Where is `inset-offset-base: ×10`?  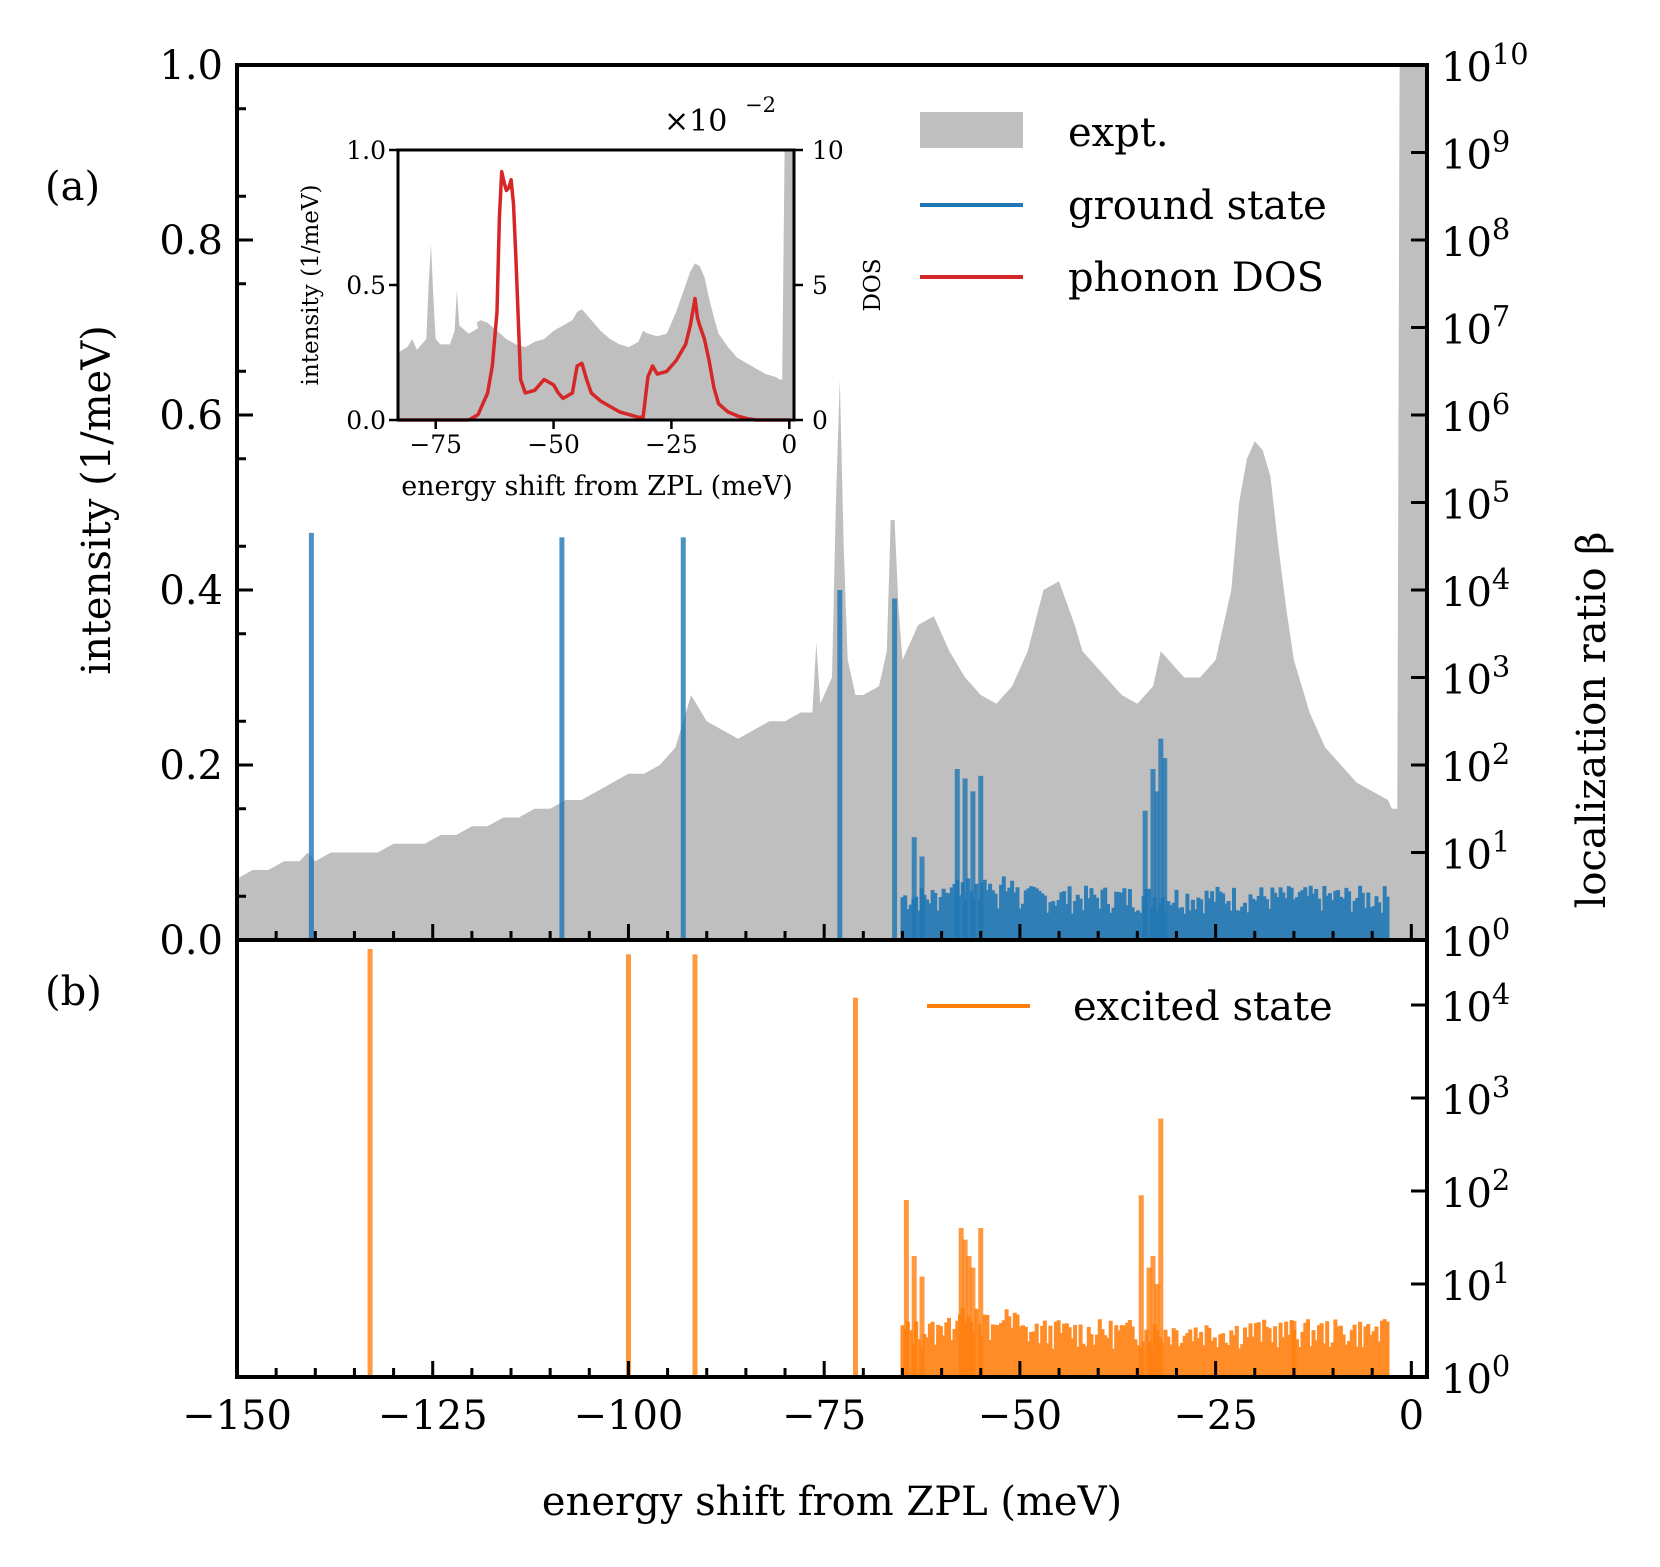
inset-offset-base: ×10 is located at coordinates (695, 121).